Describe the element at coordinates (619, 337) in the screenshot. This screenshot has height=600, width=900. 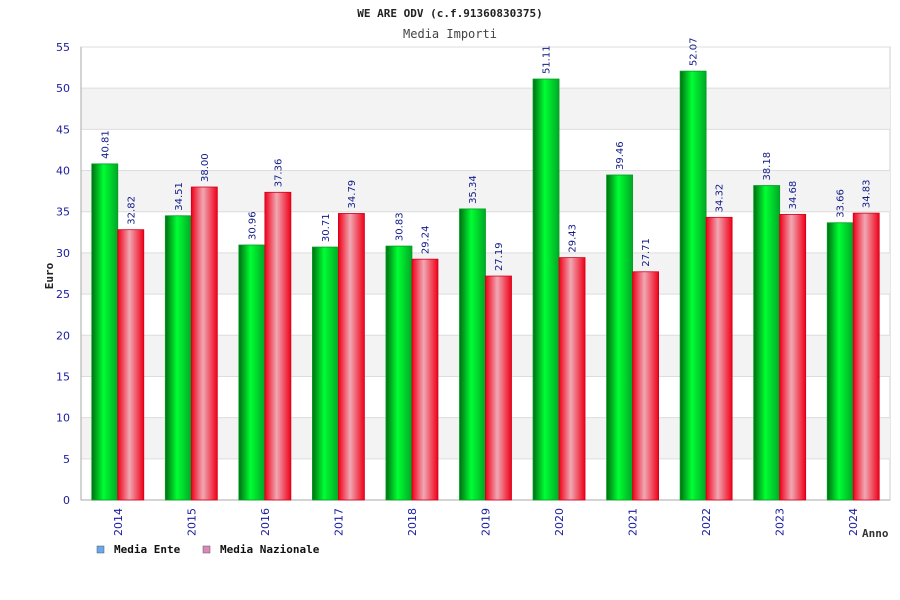
I see `bar-media-ente-2021` at that location.